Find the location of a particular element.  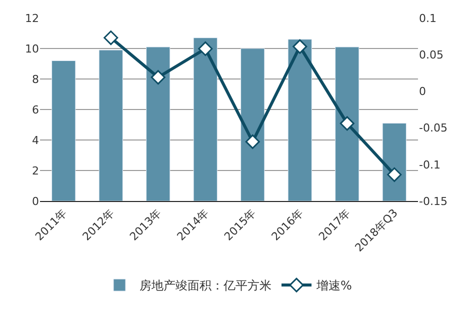

y2-tick-label: -0.05 is located at coordinates (433, 128).